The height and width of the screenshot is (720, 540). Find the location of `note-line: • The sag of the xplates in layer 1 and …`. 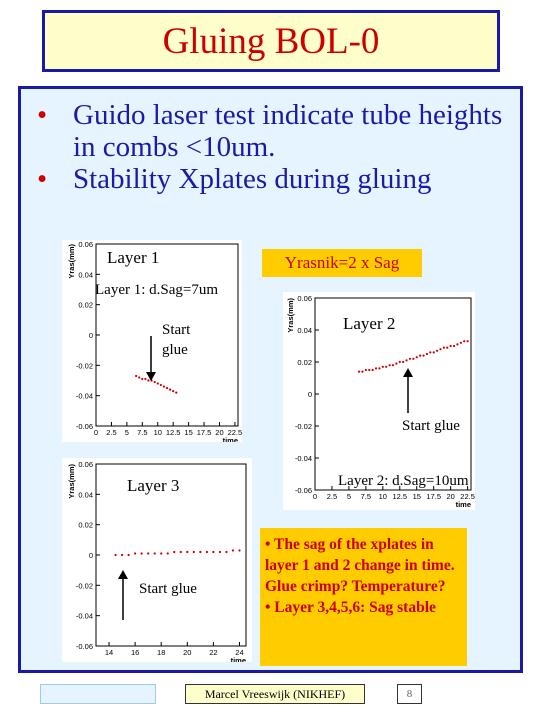

note-line: • The sag of the xplates in layer 1 and … is located at coordinates (360, 565).